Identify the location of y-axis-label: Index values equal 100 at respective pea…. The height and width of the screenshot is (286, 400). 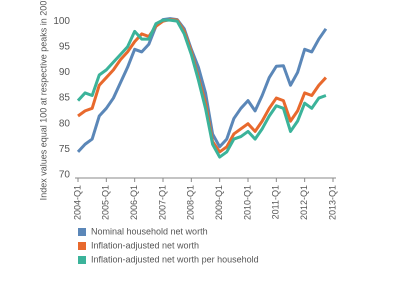
(43, 100).